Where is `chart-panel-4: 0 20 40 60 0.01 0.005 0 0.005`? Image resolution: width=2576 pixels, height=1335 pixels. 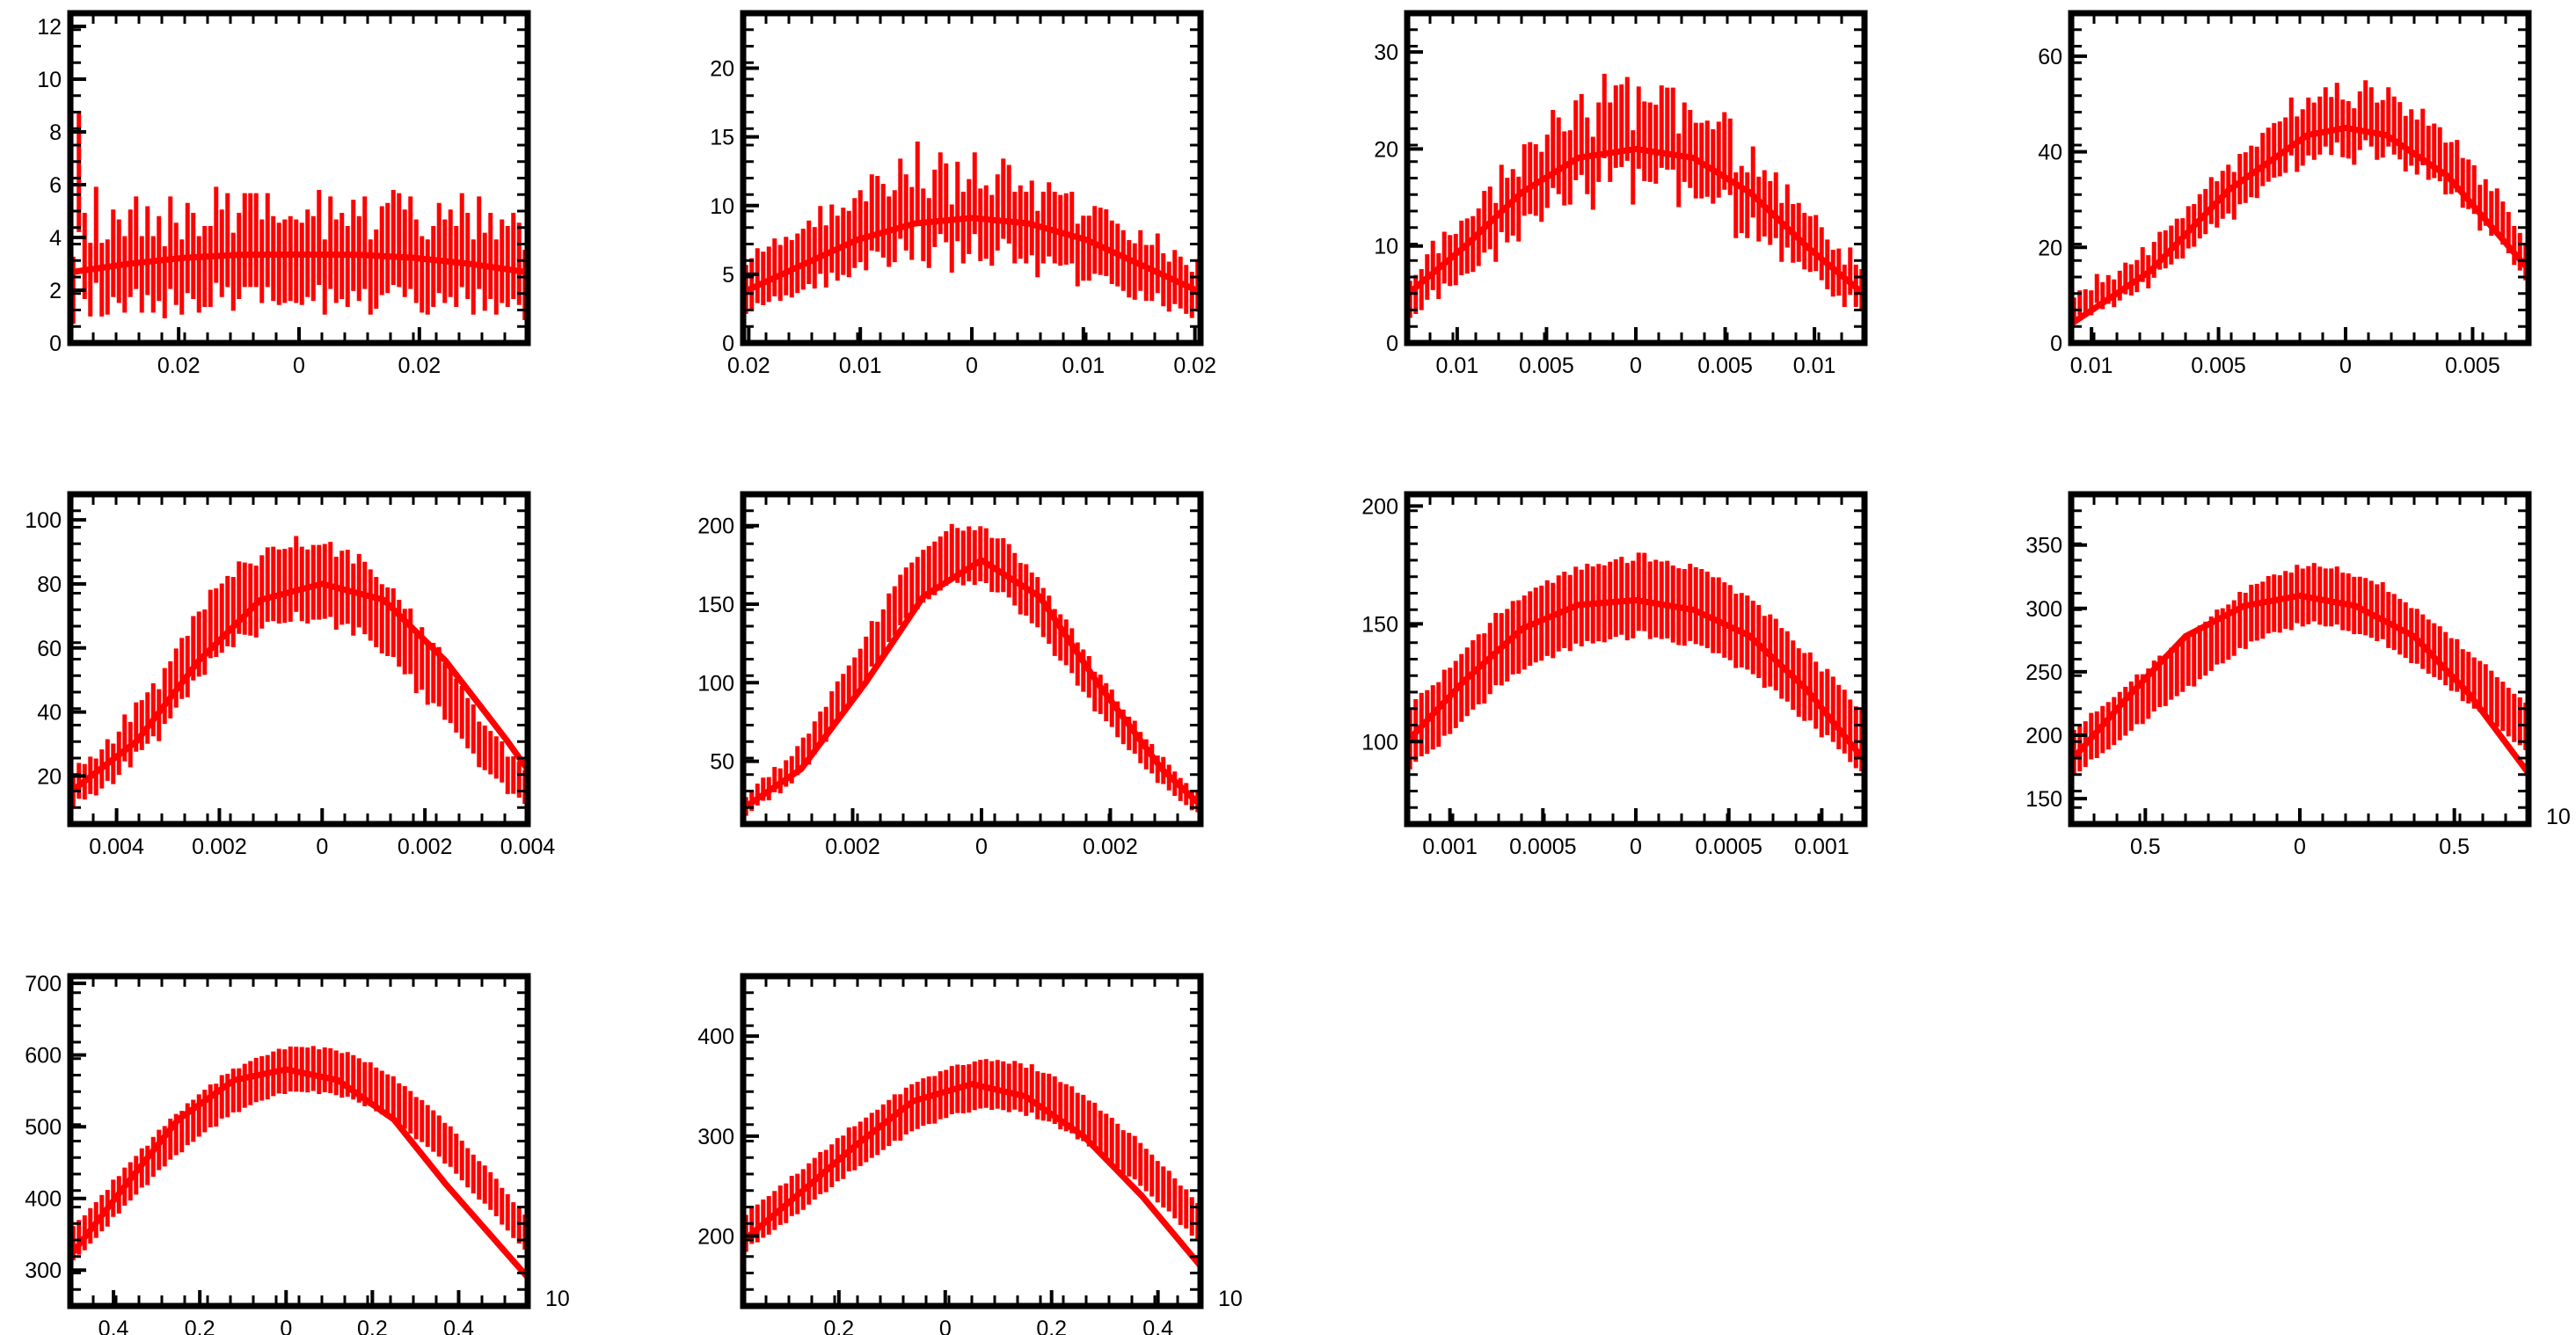 chart-panel-4: 0 20 40 60 0.01 0.005 0 0.005 is located at coordinates (2285, 194).